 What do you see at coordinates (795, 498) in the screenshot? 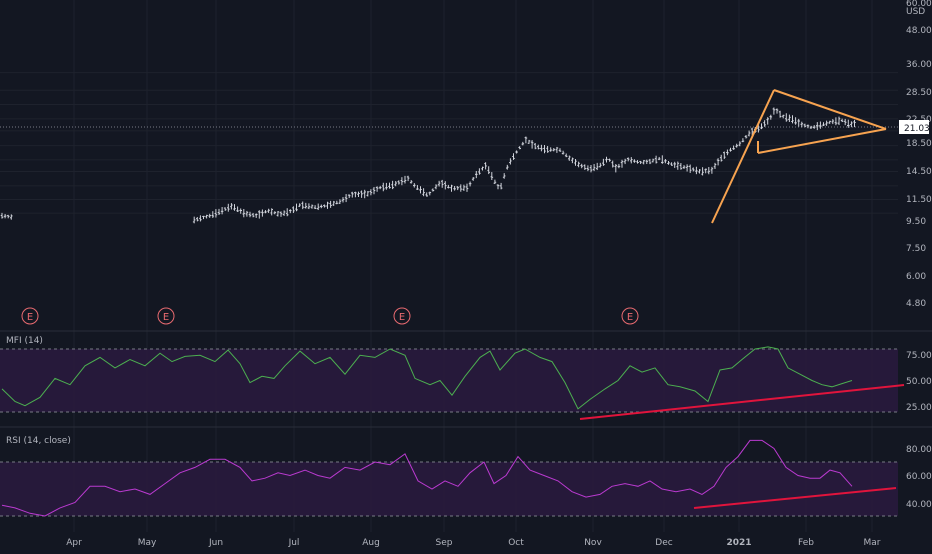
I see `rsi-trendline` at bounding box center [795, 498].